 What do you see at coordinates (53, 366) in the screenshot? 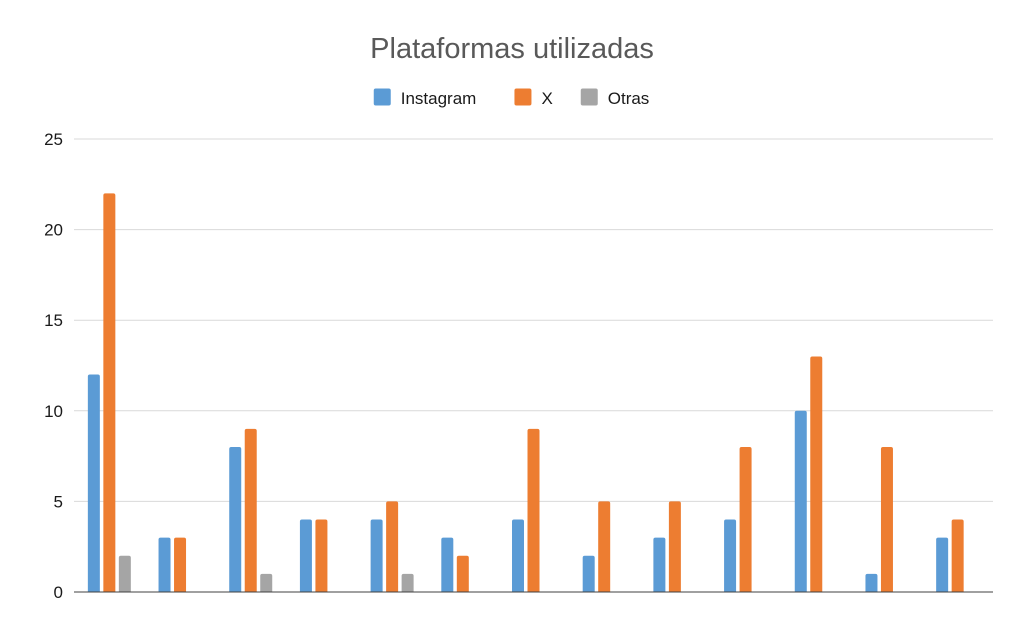
I see `y-axis-ticks: 0 5 10 15 20 25` at bounding box center [53, 366].